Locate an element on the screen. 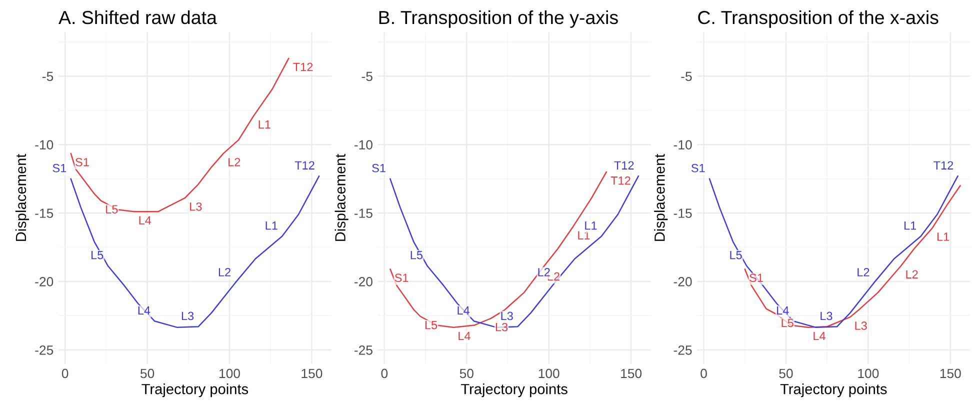 Image resolution: width=975 pixels, height=404 pixels. line-series is located at coordinates (195, 251).